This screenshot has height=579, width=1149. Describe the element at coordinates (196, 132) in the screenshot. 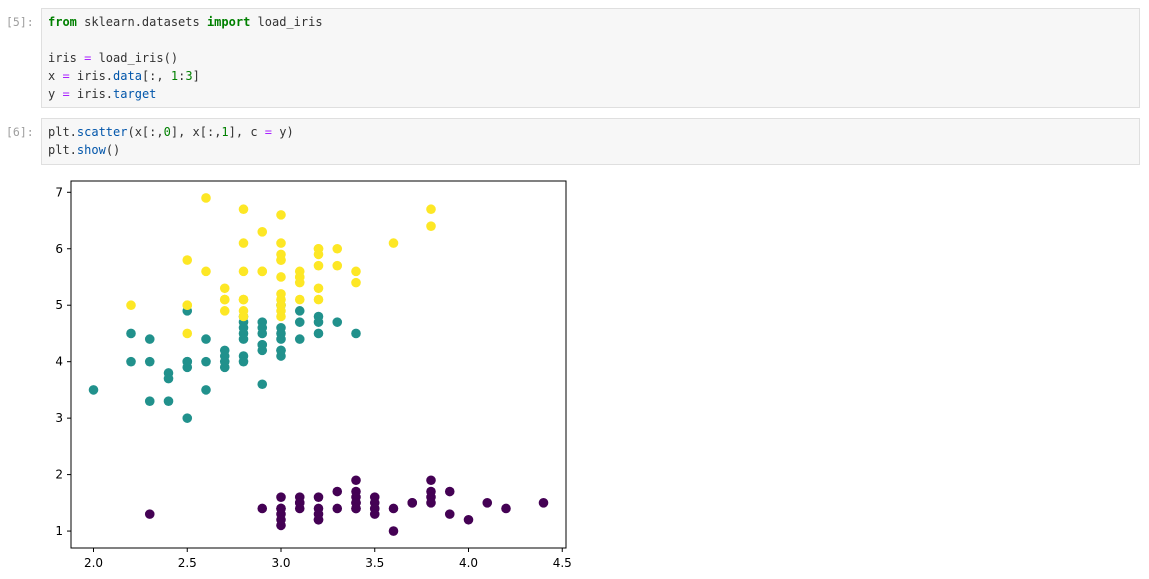

I see `code-token: ], x[:,` at that location.